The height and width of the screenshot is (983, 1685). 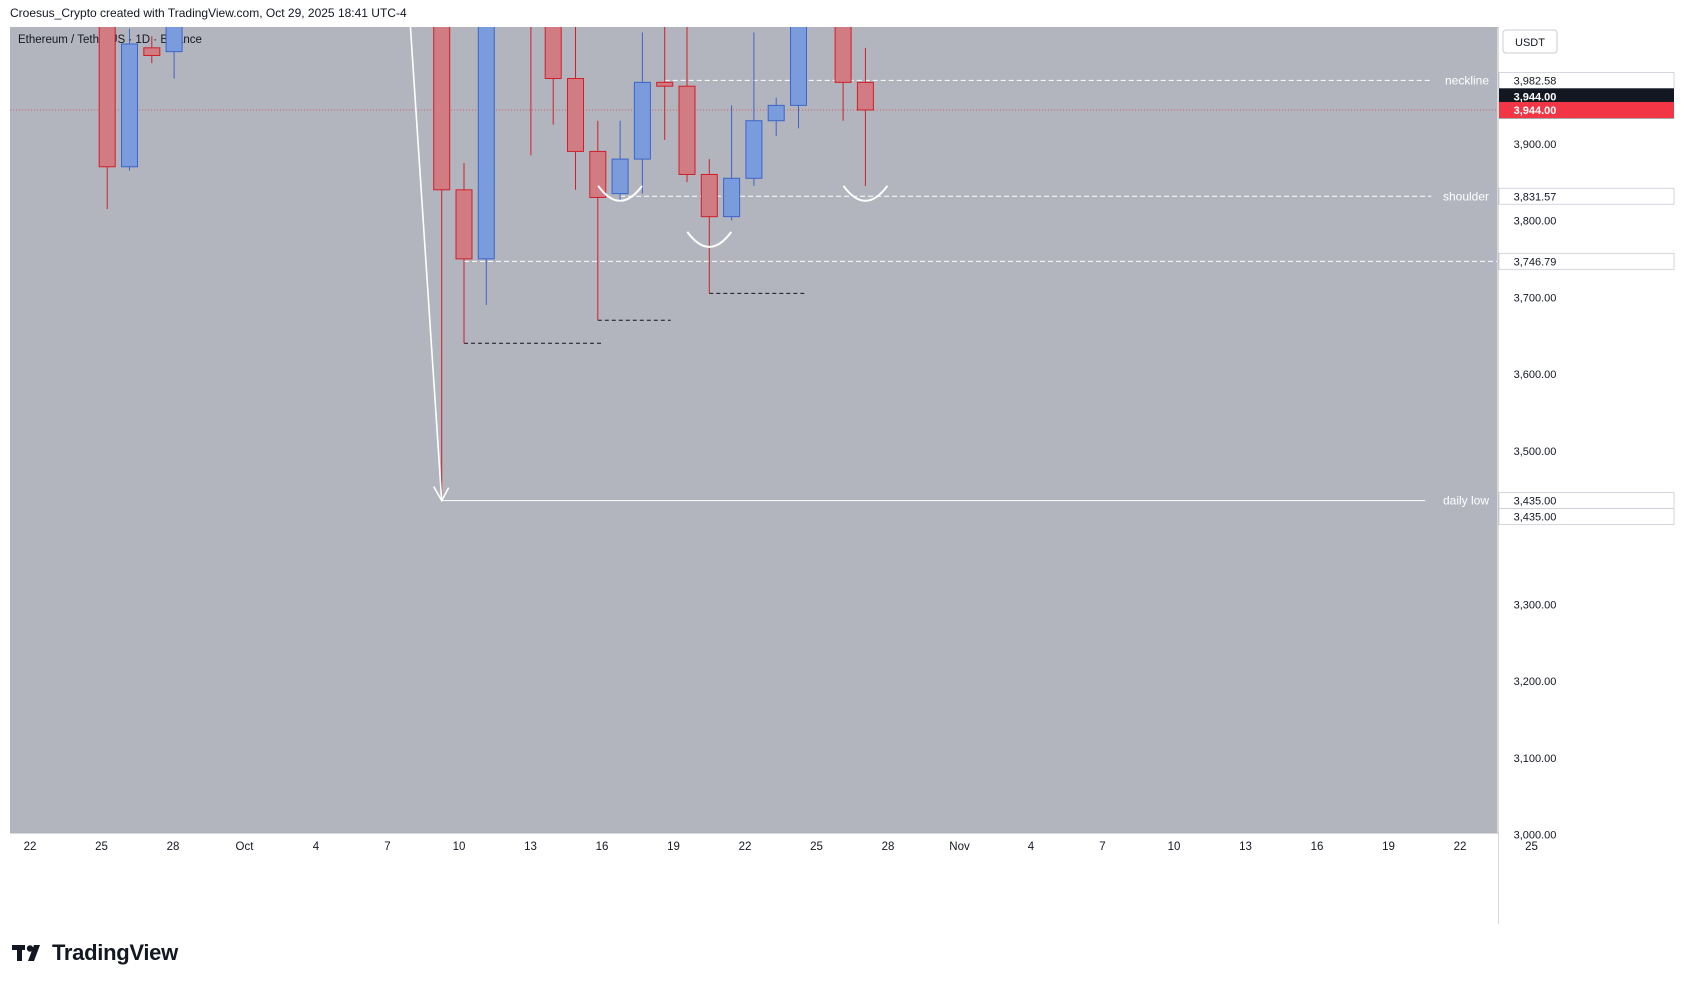 What do you see at coordinates (1535, 111) in the screenshot?
I see `current-price-text: 3,944.00` at bounding box center [1535, 111].